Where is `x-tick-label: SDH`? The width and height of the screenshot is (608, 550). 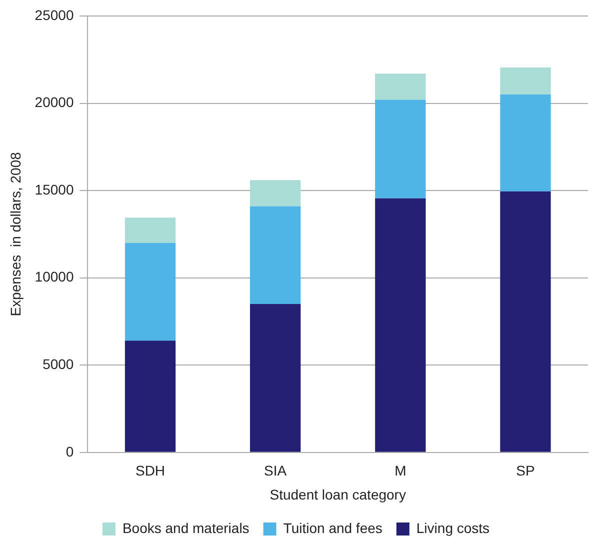
x-tick-label: SDH is located at coordinates (150, 470).